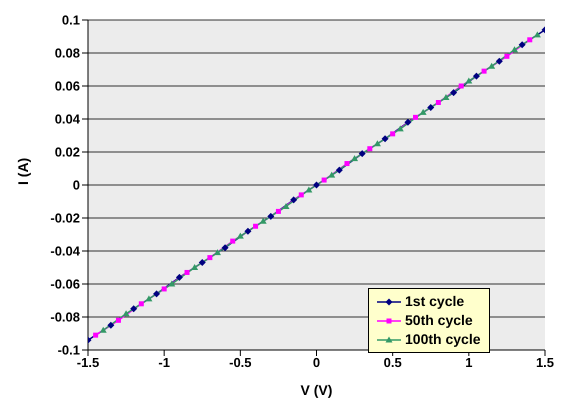 Image resolution: width=573 pixels, height=413 pixels. Describe the element at coordinates (65, 218) in the screenshot. I see `y-tick-label: -0.02` at that location.